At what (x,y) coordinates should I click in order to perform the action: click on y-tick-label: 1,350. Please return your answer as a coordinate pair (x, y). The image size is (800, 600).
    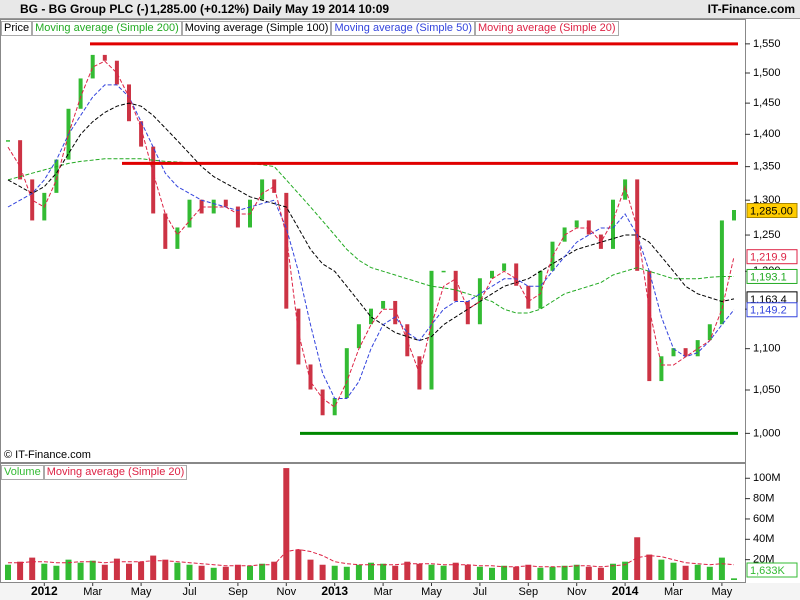
    Looking at the image, I should click on (767, 167).